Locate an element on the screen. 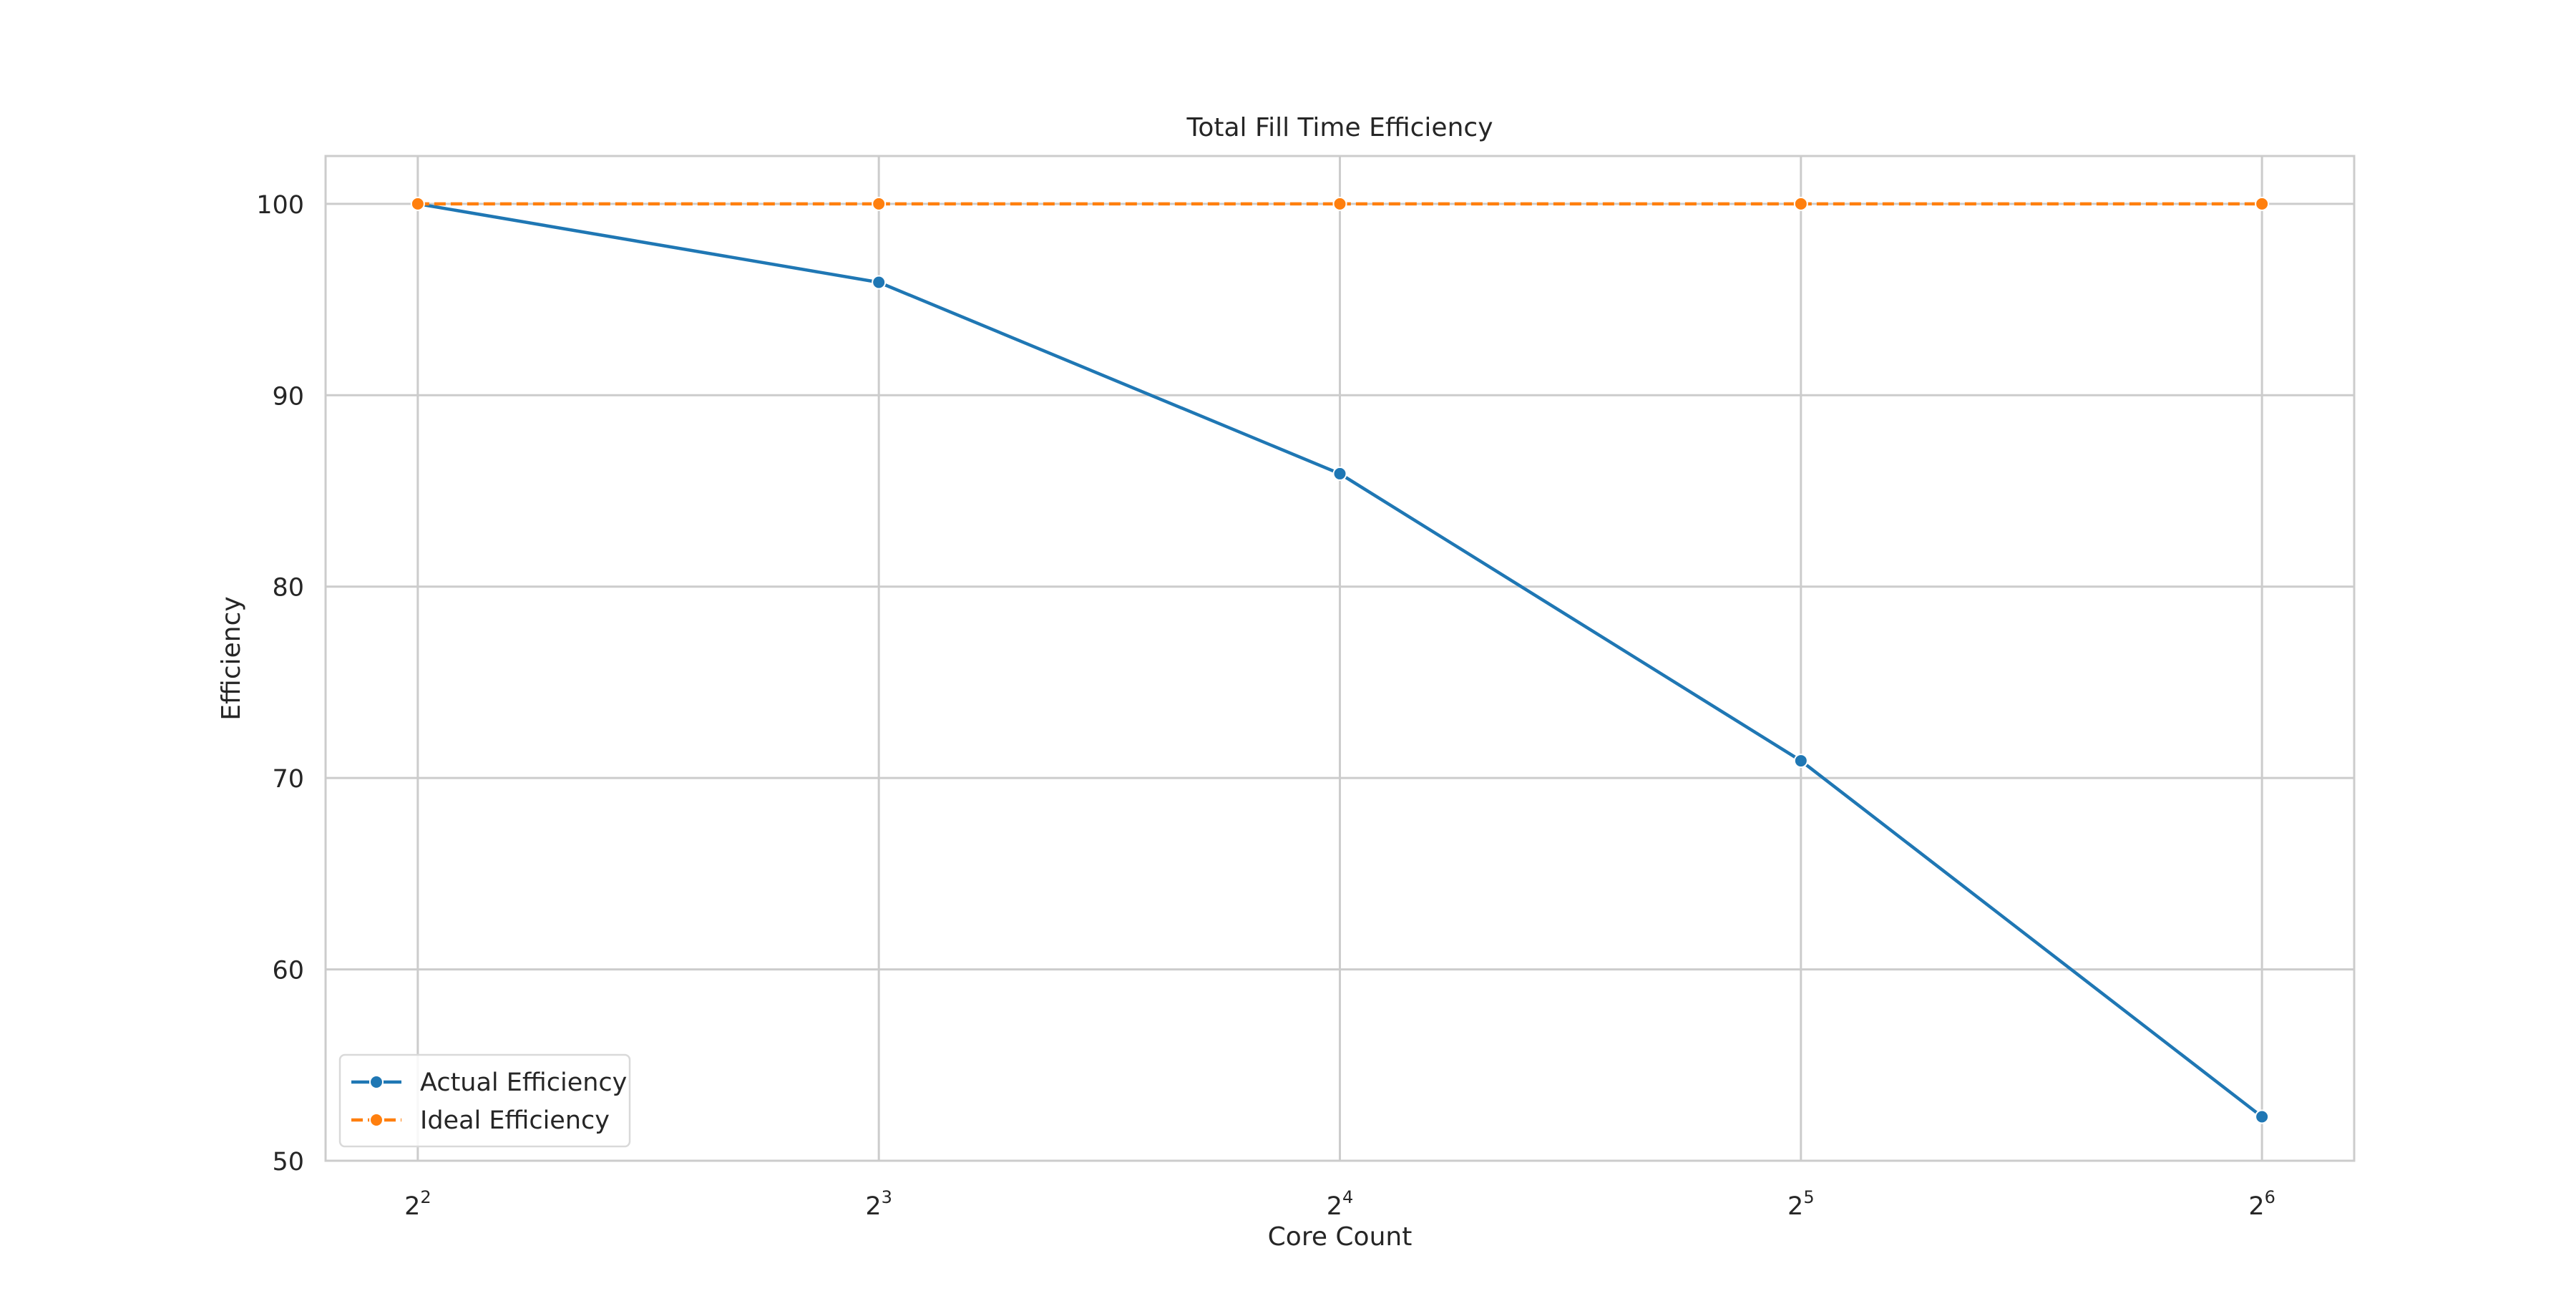 The height and width of the screenshot is (1291, 2576). legend-entry: Actual Efficiency is located at coordinates (489, 1082).